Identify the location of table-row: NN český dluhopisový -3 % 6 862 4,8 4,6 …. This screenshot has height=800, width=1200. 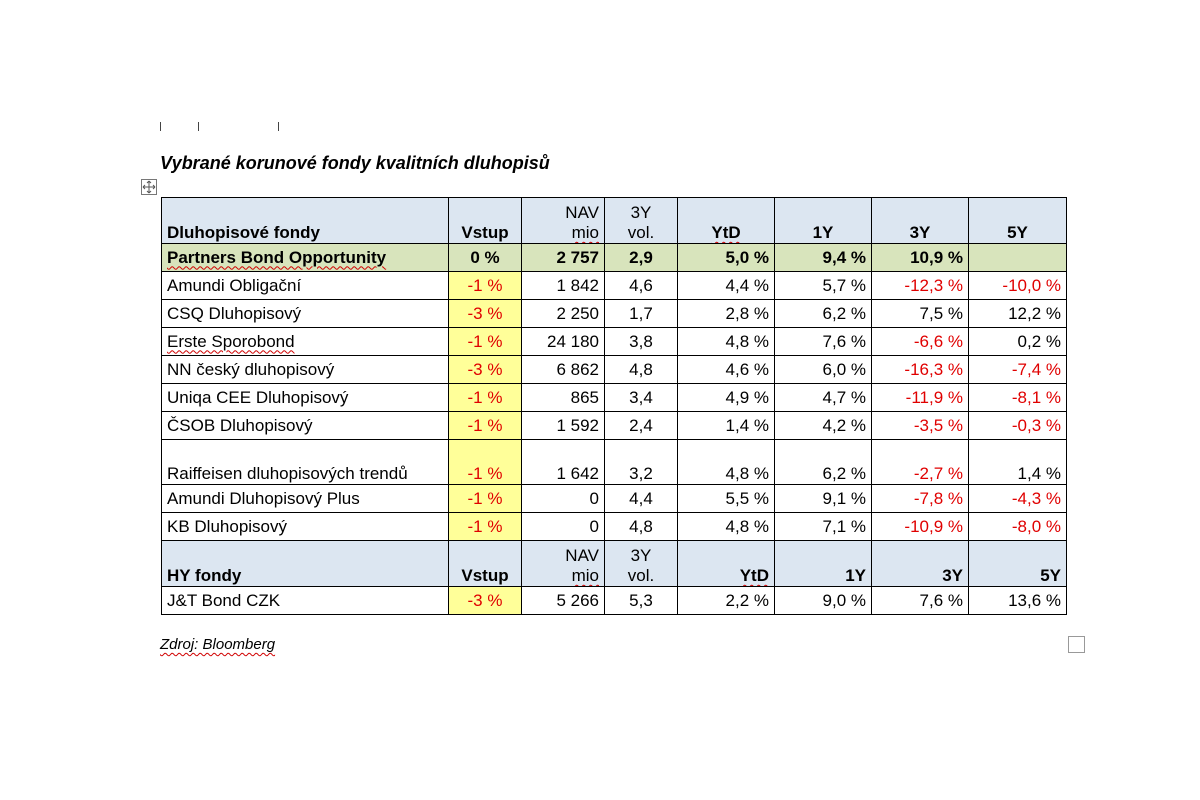
(614, 369).